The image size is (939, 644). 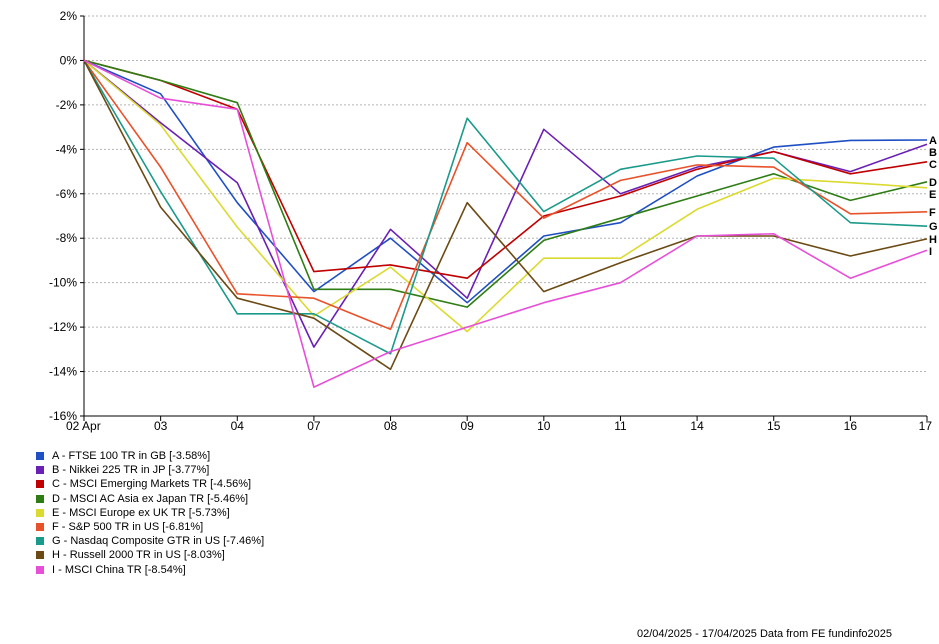 What do you see at coordinates (161, 426) in the screenshot?
I see `x-tick-label: 03` at bounding box center [161, 426].